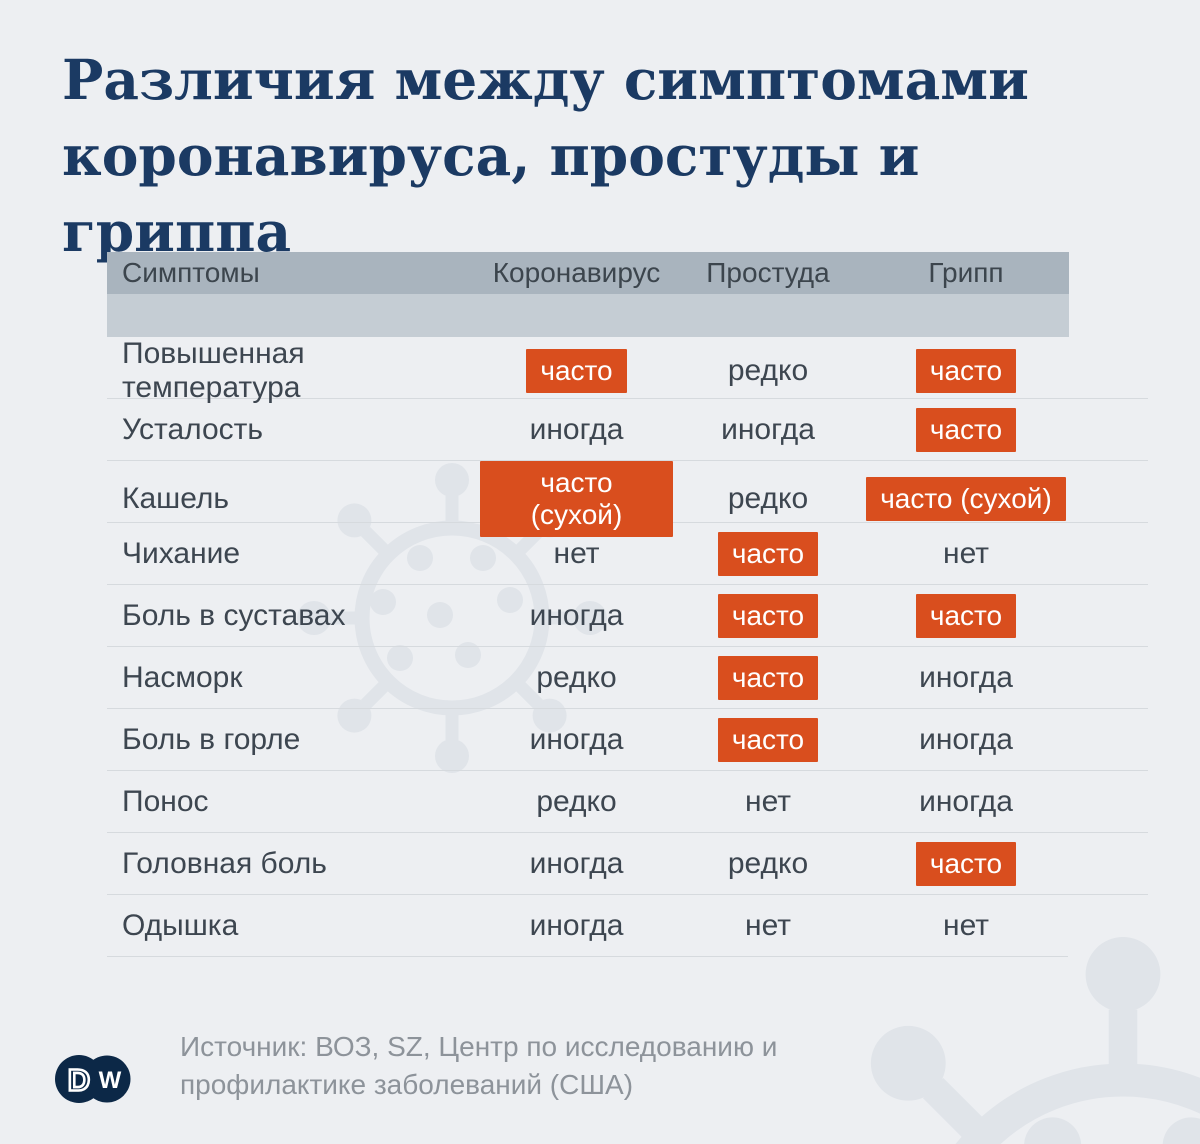 The width and height of the screenshot is (1200, 1144). What do you see at coordinates (407, 1084) in the screenshot?
I see `source-note-line2: профилактике заболеваний (США)` at bounding box center [407, 1084].